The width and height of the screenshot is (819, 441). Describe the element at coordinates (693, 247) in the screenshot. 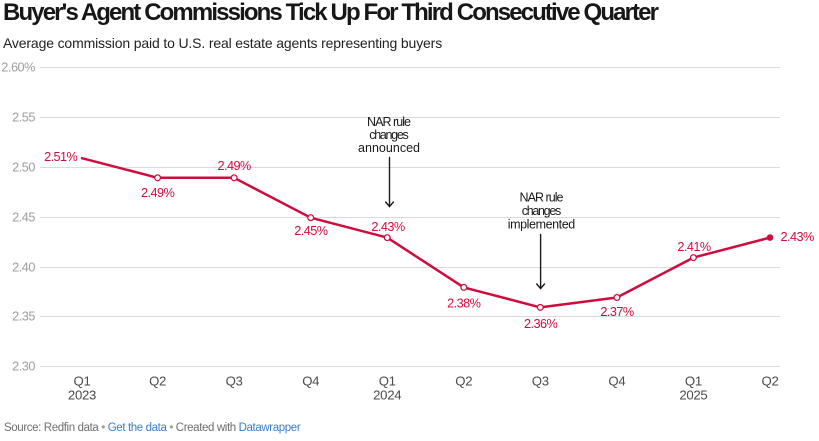

I see `svg-text: 2.41%` at that location.